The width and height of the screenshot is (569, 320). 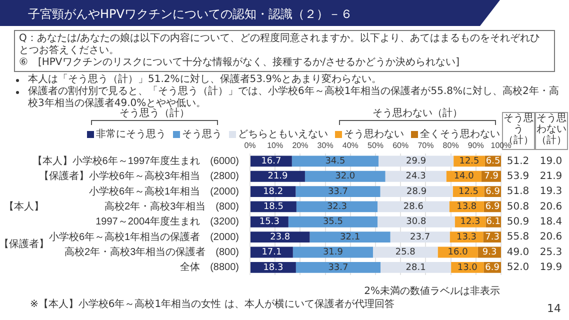 I want to click on data-label: 9.3, so click(x=489, y=253).